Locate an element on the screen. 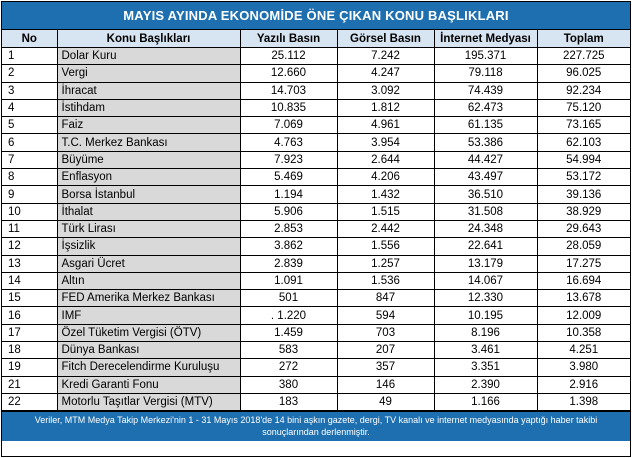  row-topic-cell: İstihdam is located at coordinates (148, 108).